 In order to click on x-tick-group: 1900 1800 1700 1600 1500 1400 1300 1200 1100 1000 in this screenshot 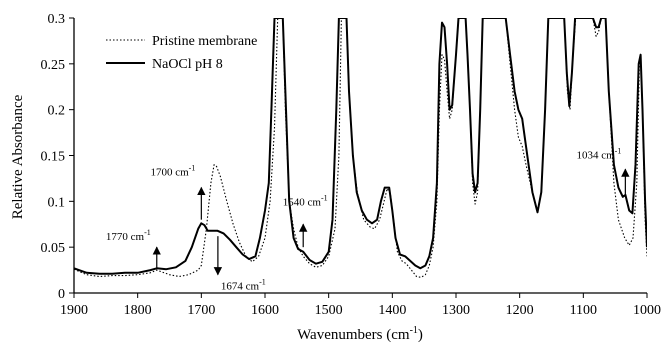, I will do `click(360, 305)`.